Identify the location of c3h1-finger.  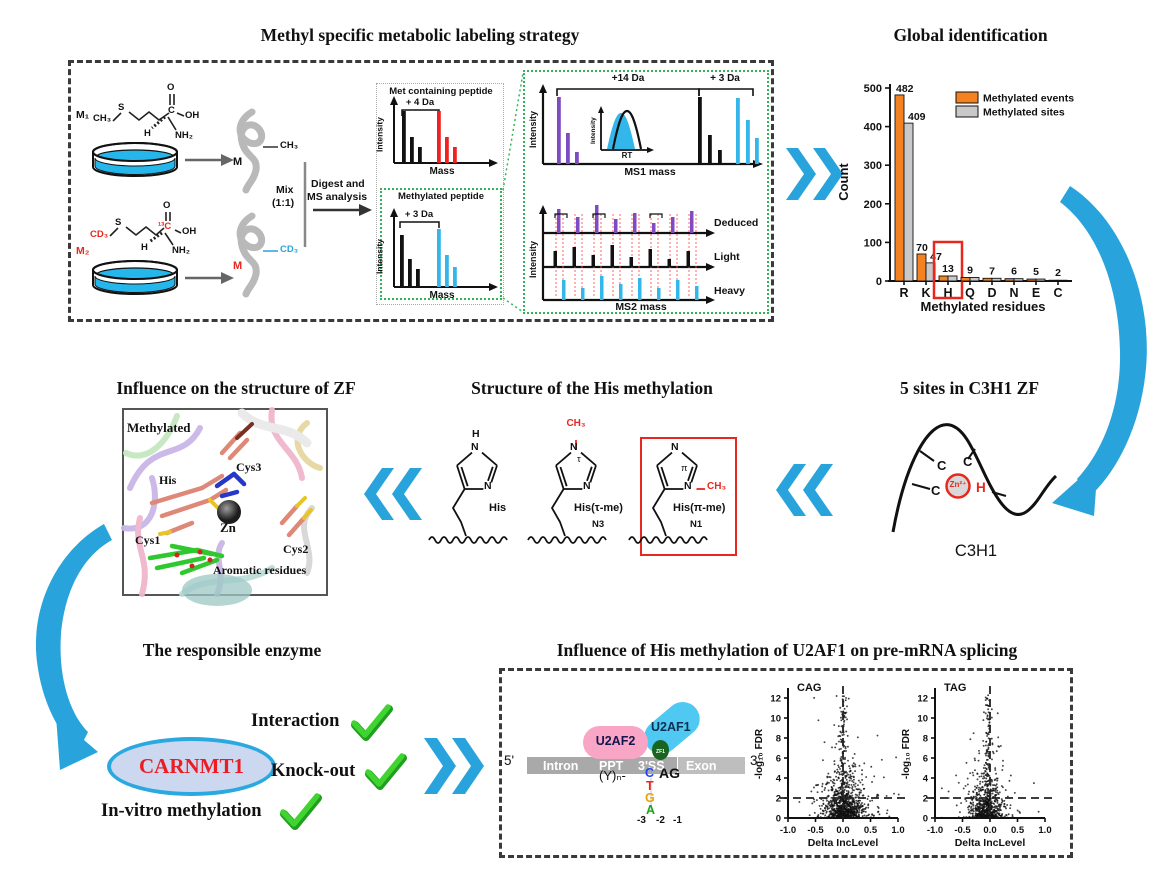
(974, 478).